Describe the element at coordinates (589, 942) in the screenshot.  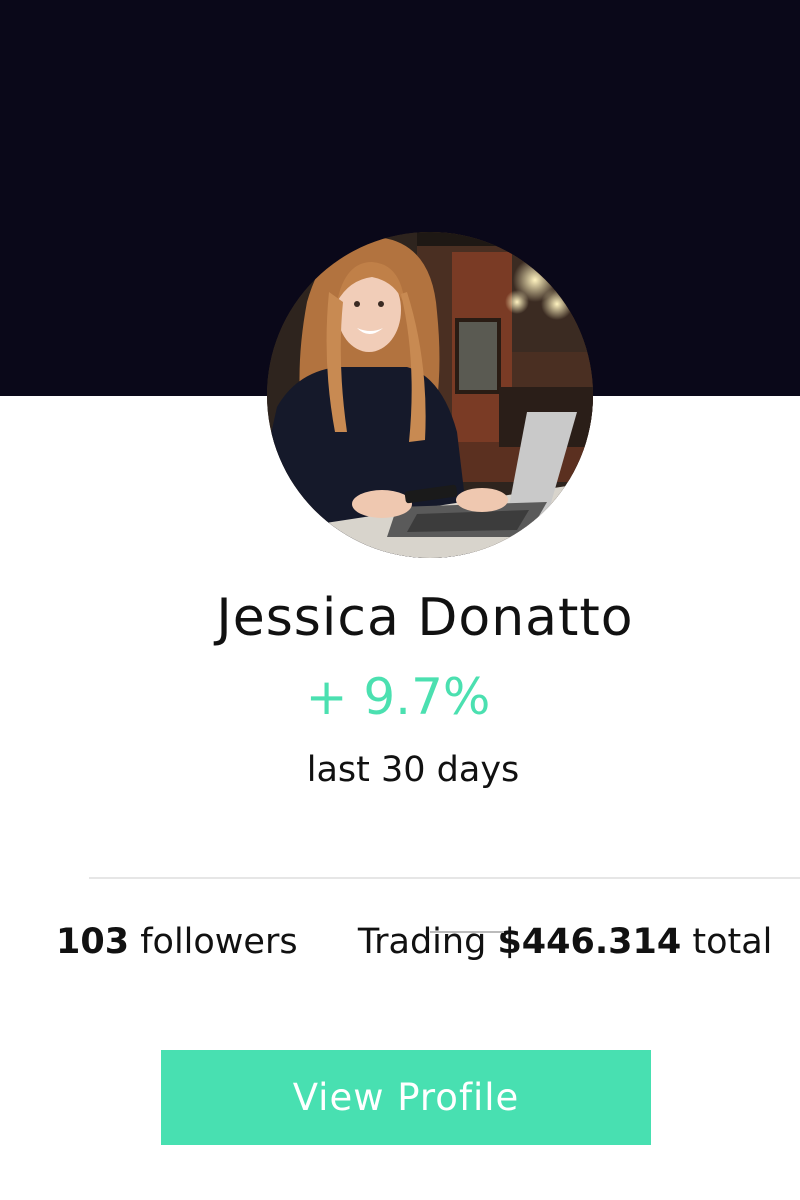
I see `trading-amount: $446.314` at that location.